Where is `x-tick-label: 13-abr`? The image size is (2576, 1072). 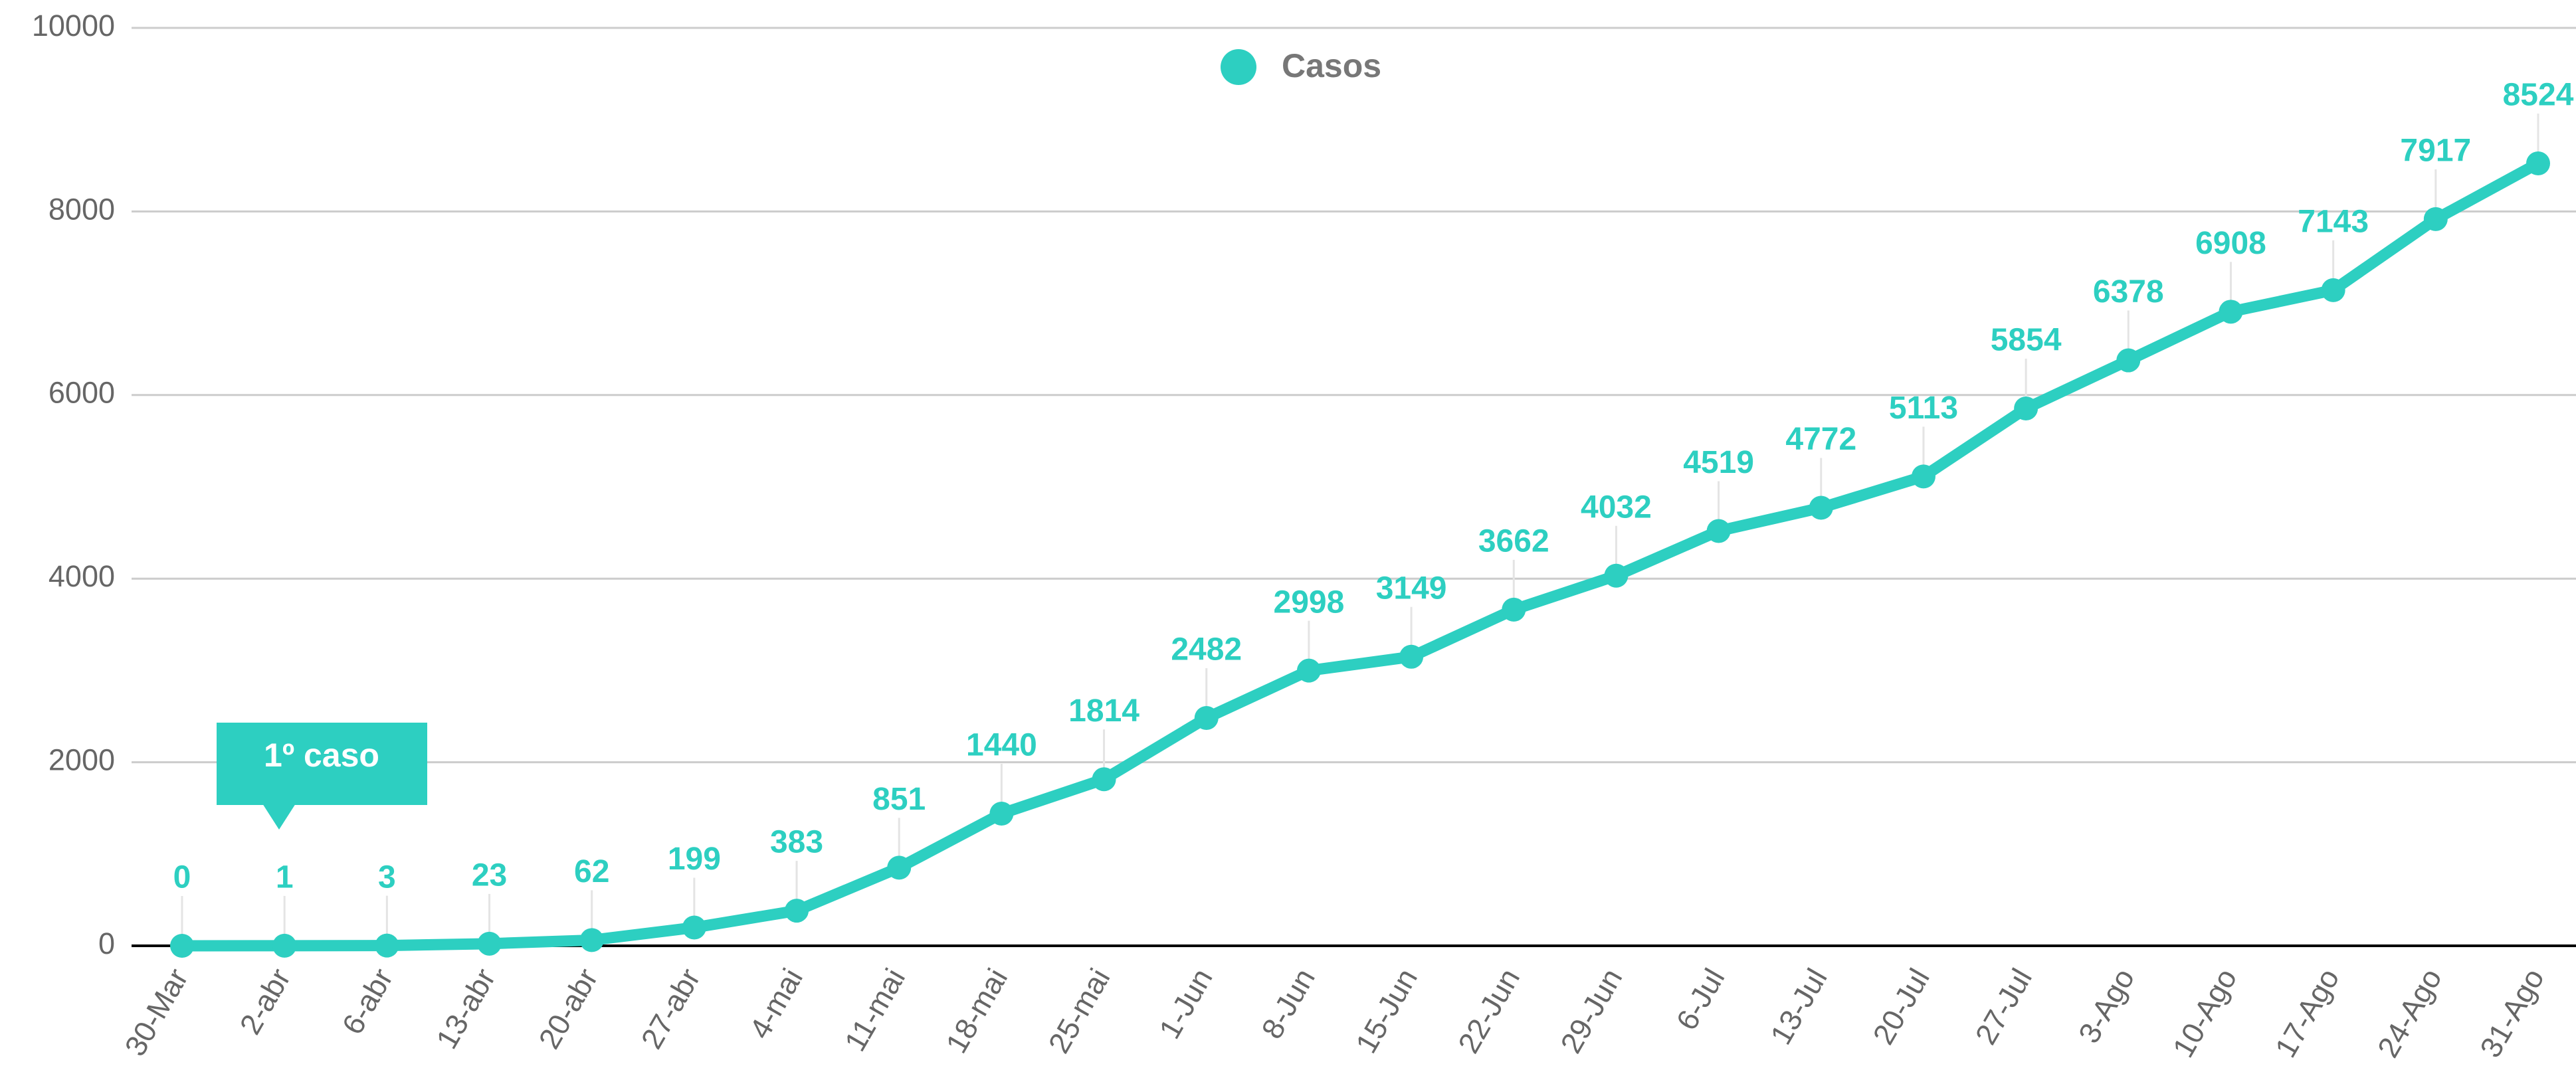
x-tick-label: 13-abr is located at coordinates (466, 1008).